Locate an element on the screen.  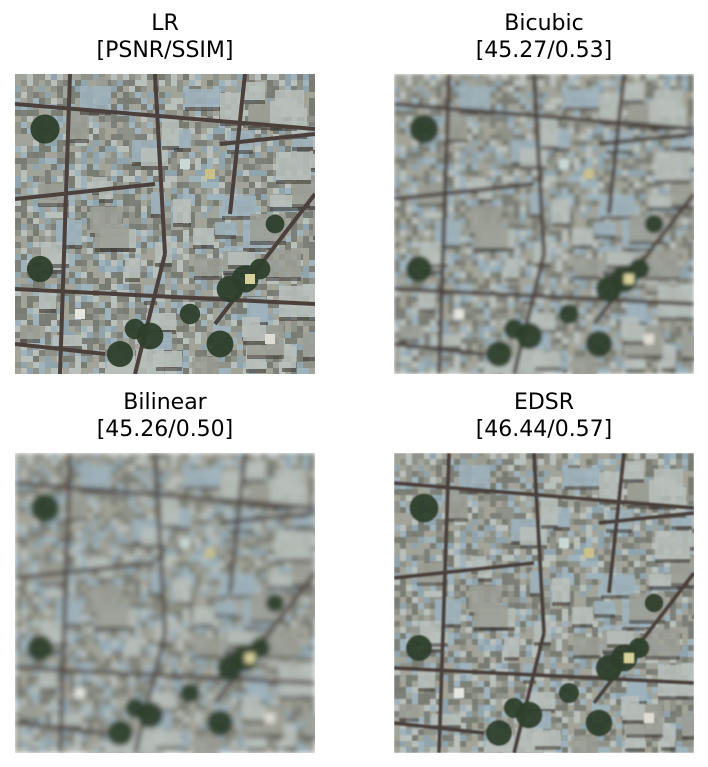
panel-title-edsr: EDSR is located at coordinates (544, 402).